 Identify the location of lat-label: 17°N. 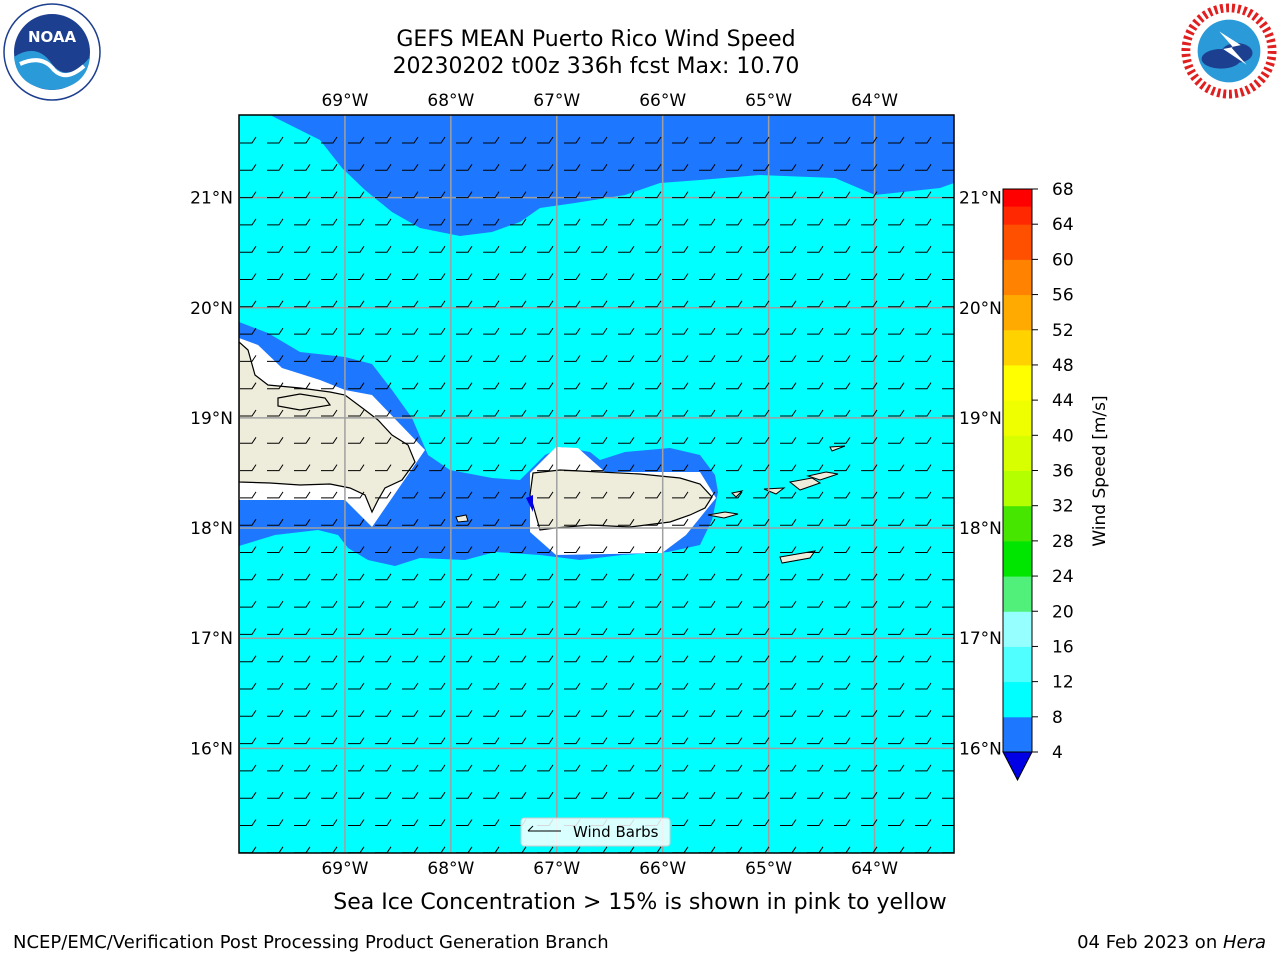
(211, 639).